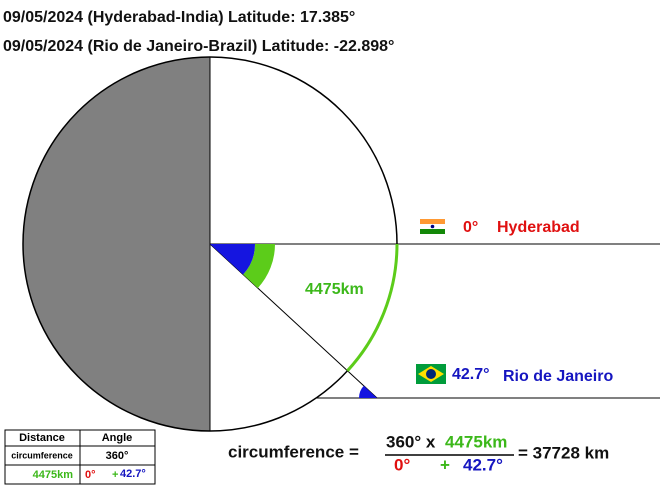  What do you see at coordinates (368, 391) in the screenshot?
I see `alt-angle-wedge` at bounding box center [368, 391].